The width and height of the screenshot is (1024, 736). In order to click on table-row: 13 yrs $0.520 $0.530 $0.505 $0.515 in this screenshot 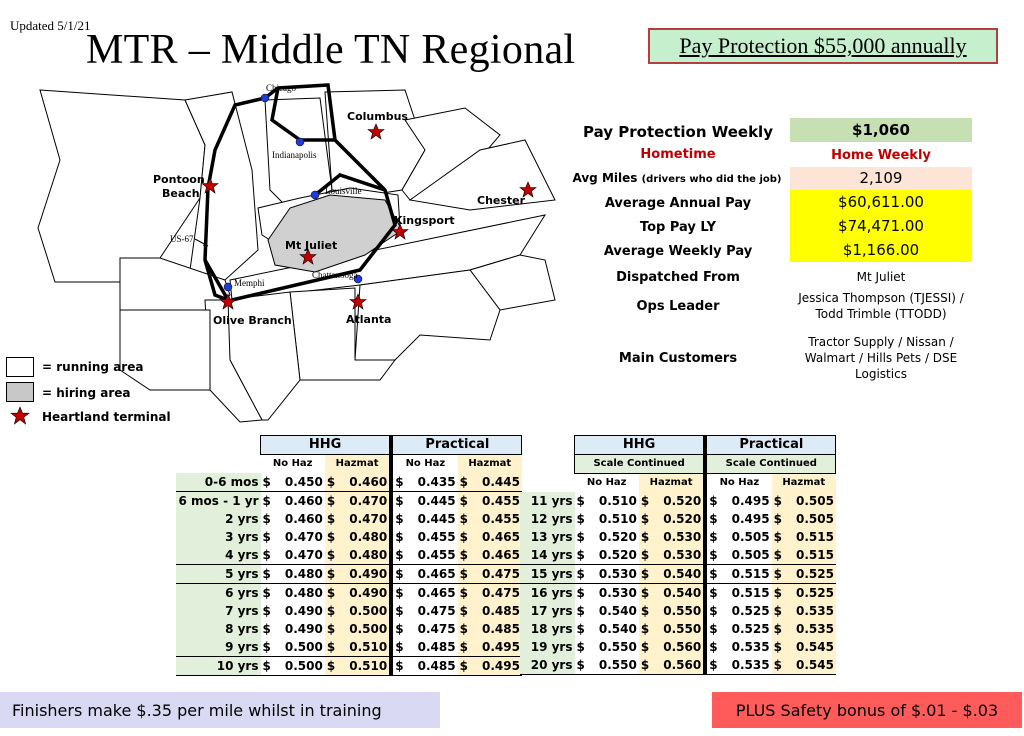, I will do `click(678, 537)`.